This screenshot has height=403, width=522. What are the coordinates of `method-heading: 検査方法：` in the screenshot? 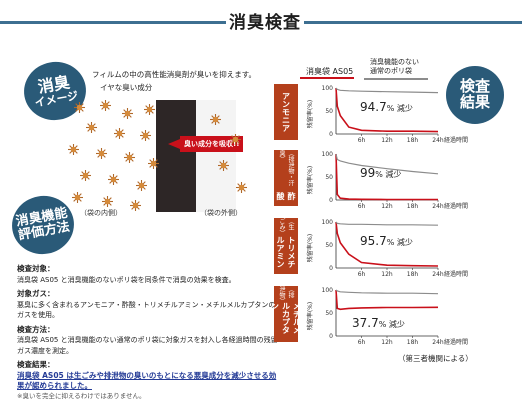 It's located at (36, 329).